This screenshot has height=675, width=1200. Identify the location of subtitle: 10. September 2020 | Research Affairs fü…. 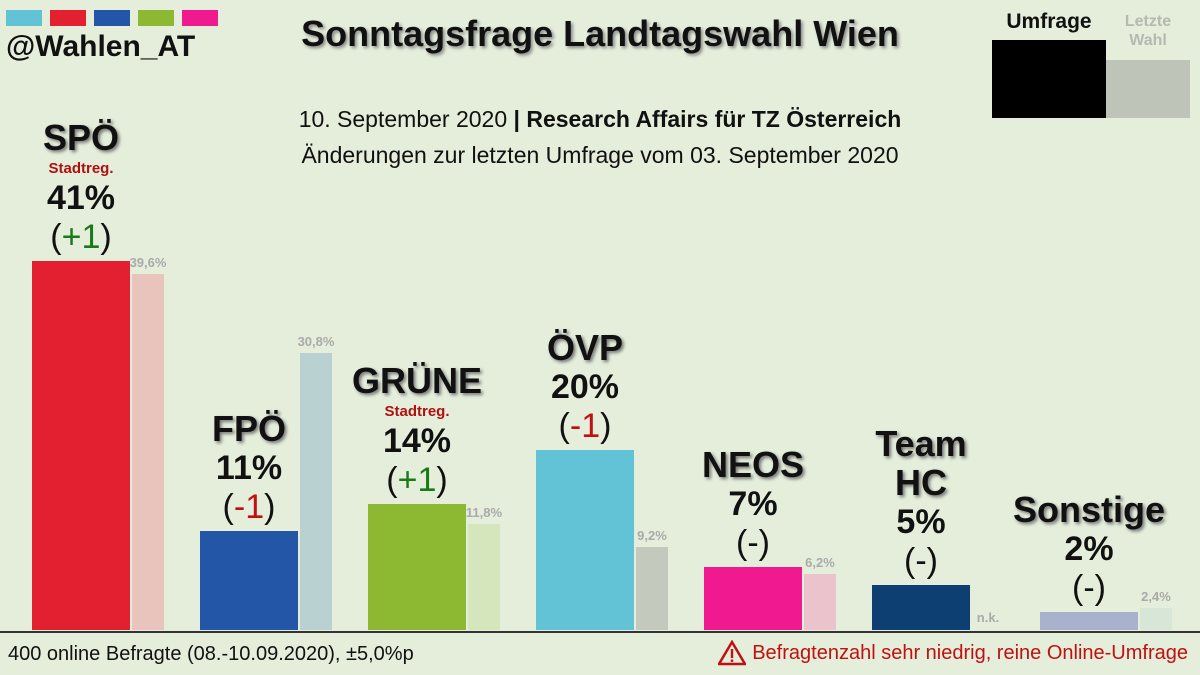
(600, 119).